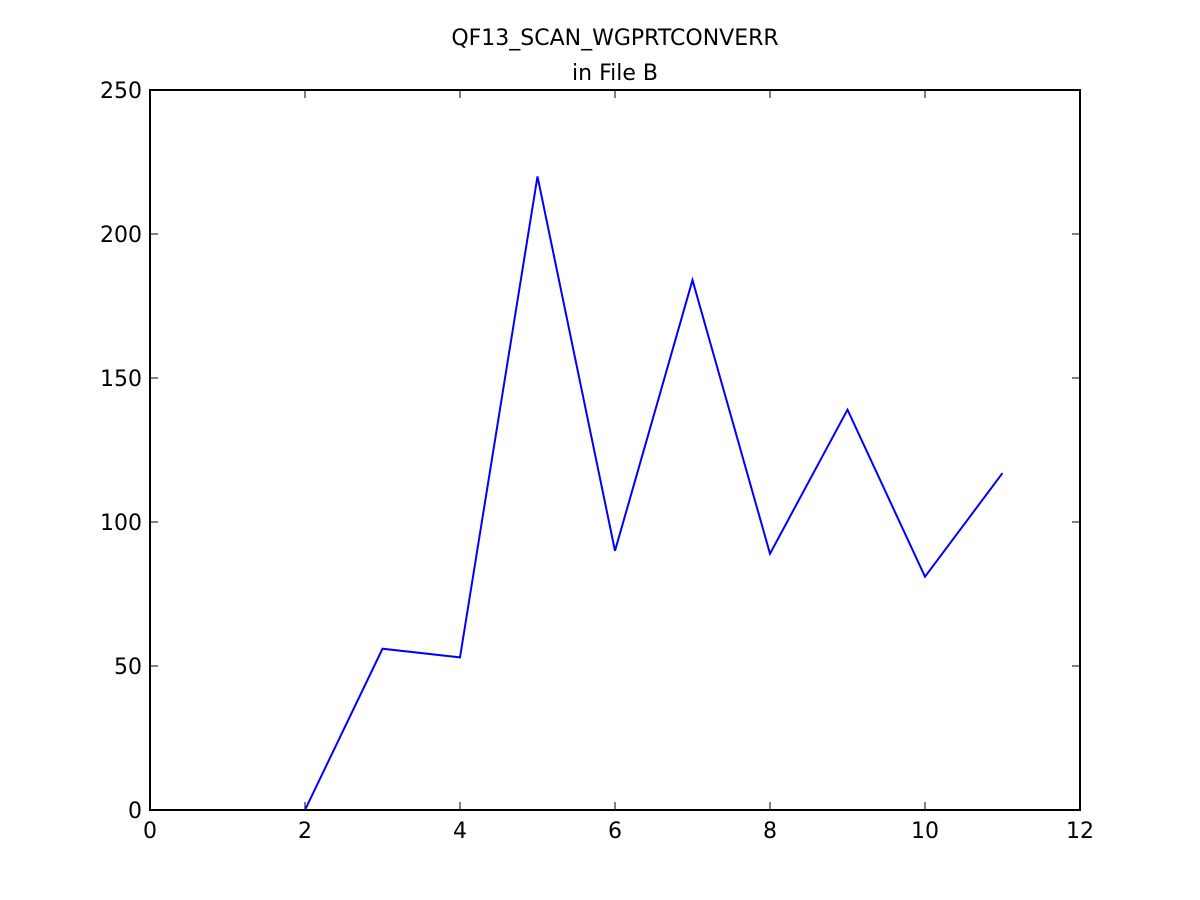 This screenshot has width=1200, height=900. I want to click on x-tick-label: 4, so click(460, 831).